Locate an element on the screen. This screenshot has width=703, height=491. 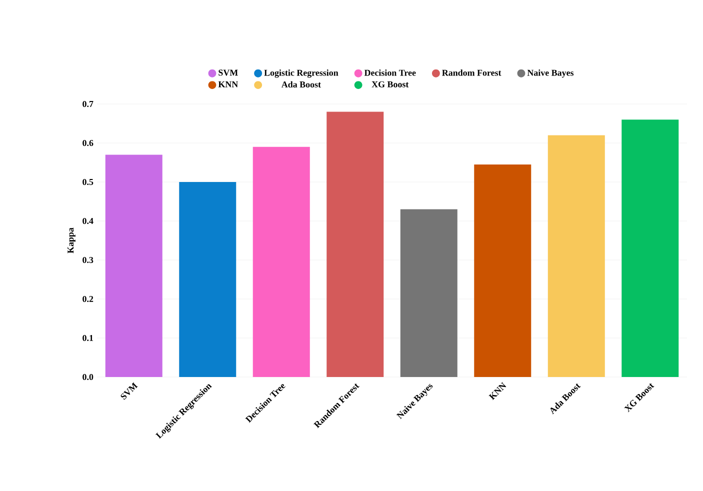
legend-label: XG Boost is located at coordinates (390, 84).